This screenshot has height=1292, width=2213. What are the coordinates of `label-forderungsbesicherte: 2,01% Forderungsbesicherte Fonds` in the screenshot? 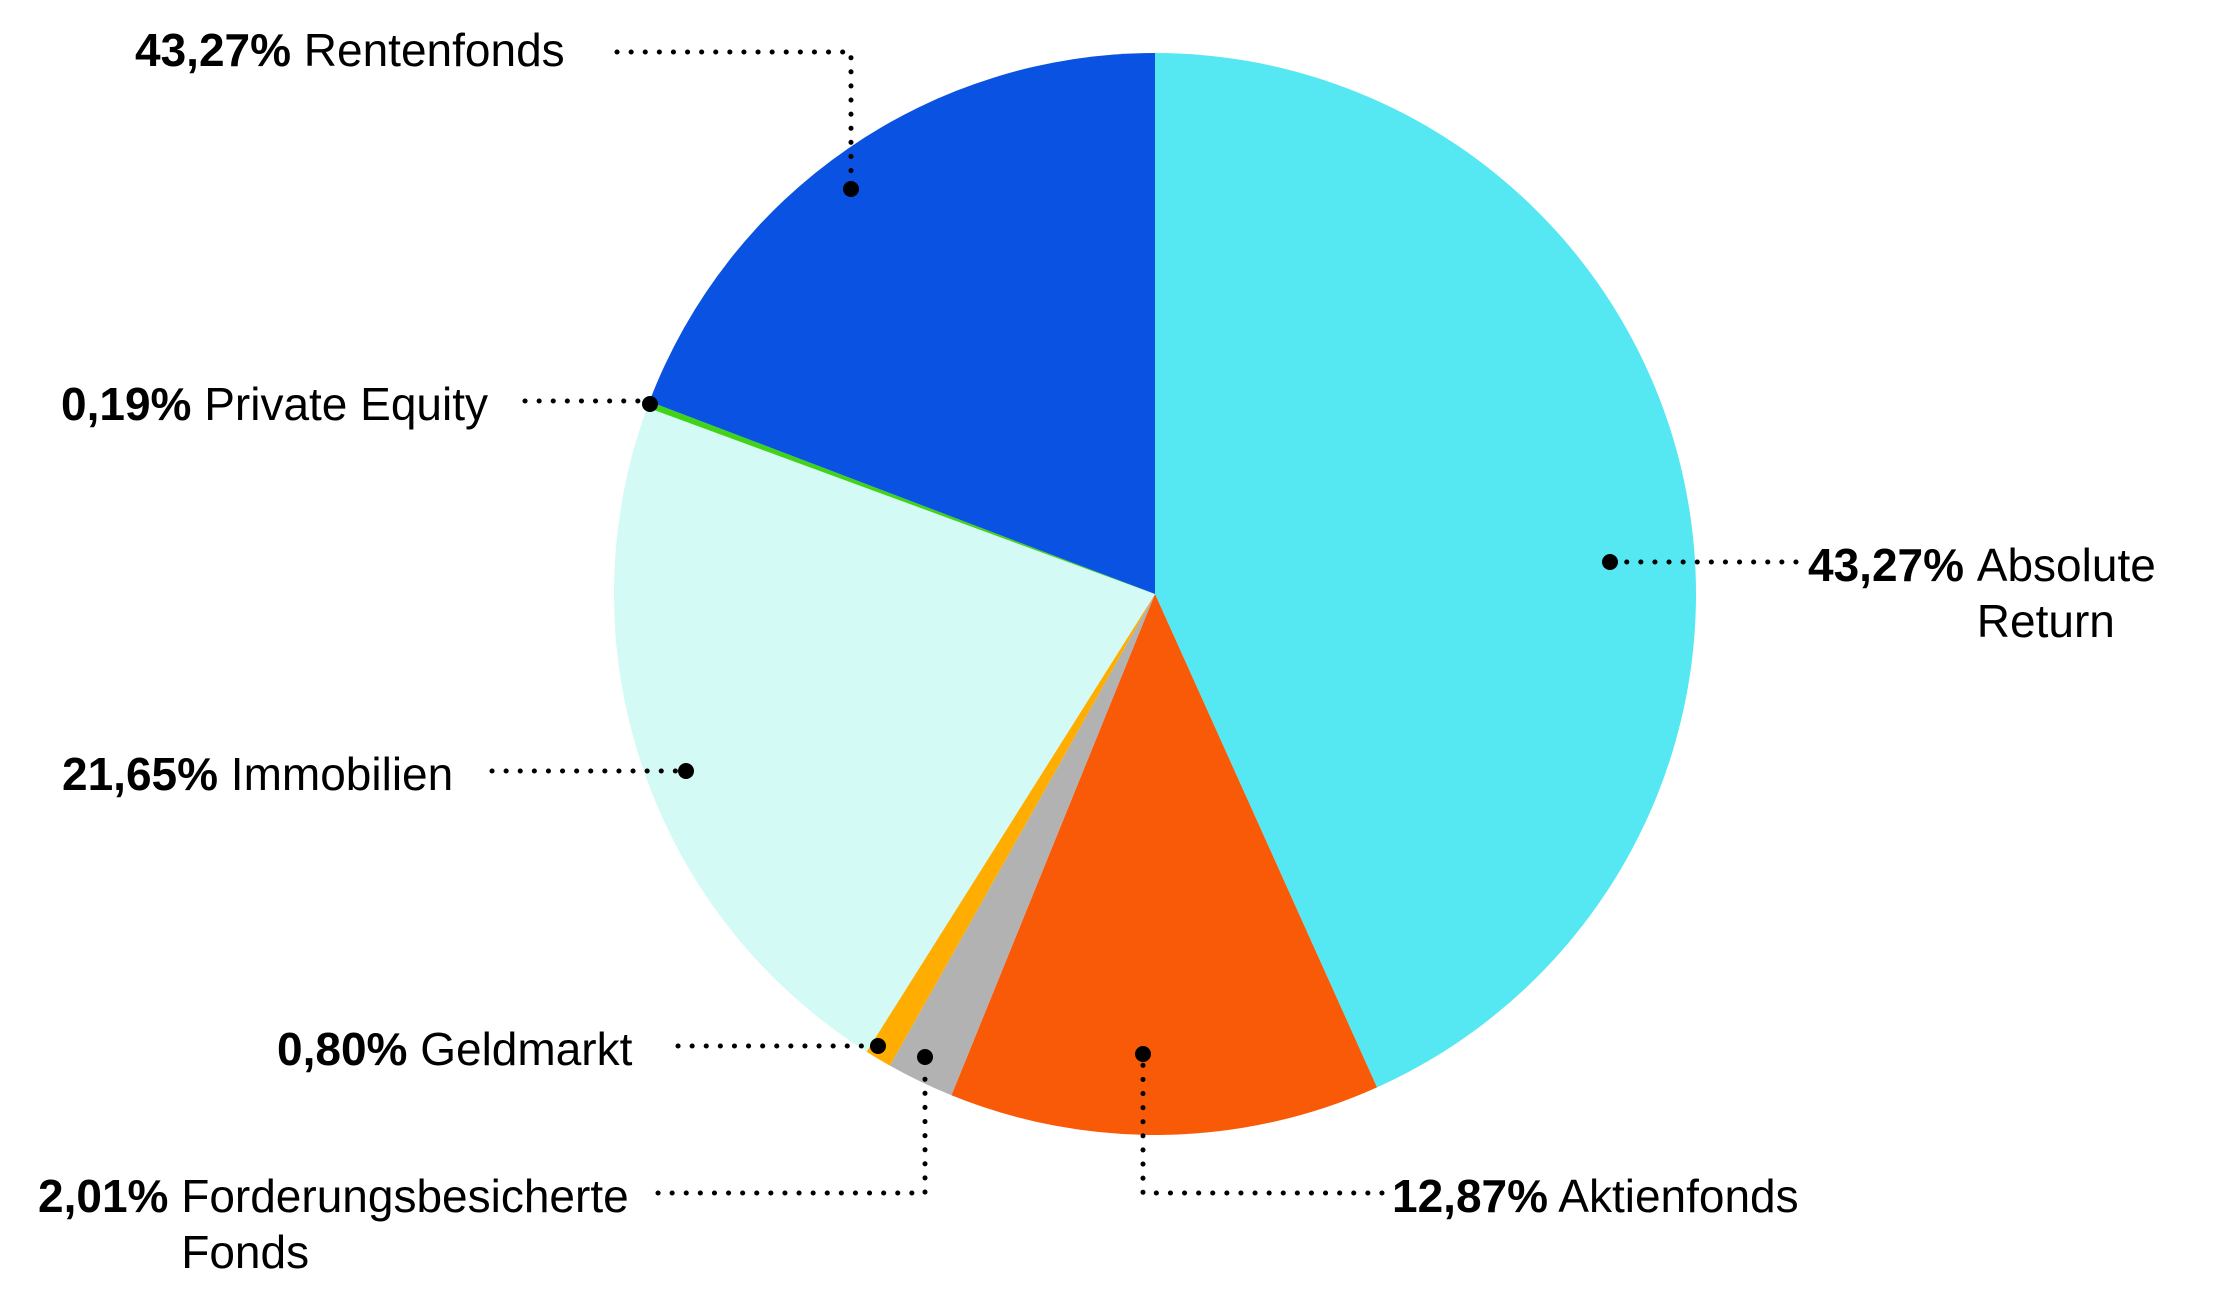 It's located at (359, 1224).